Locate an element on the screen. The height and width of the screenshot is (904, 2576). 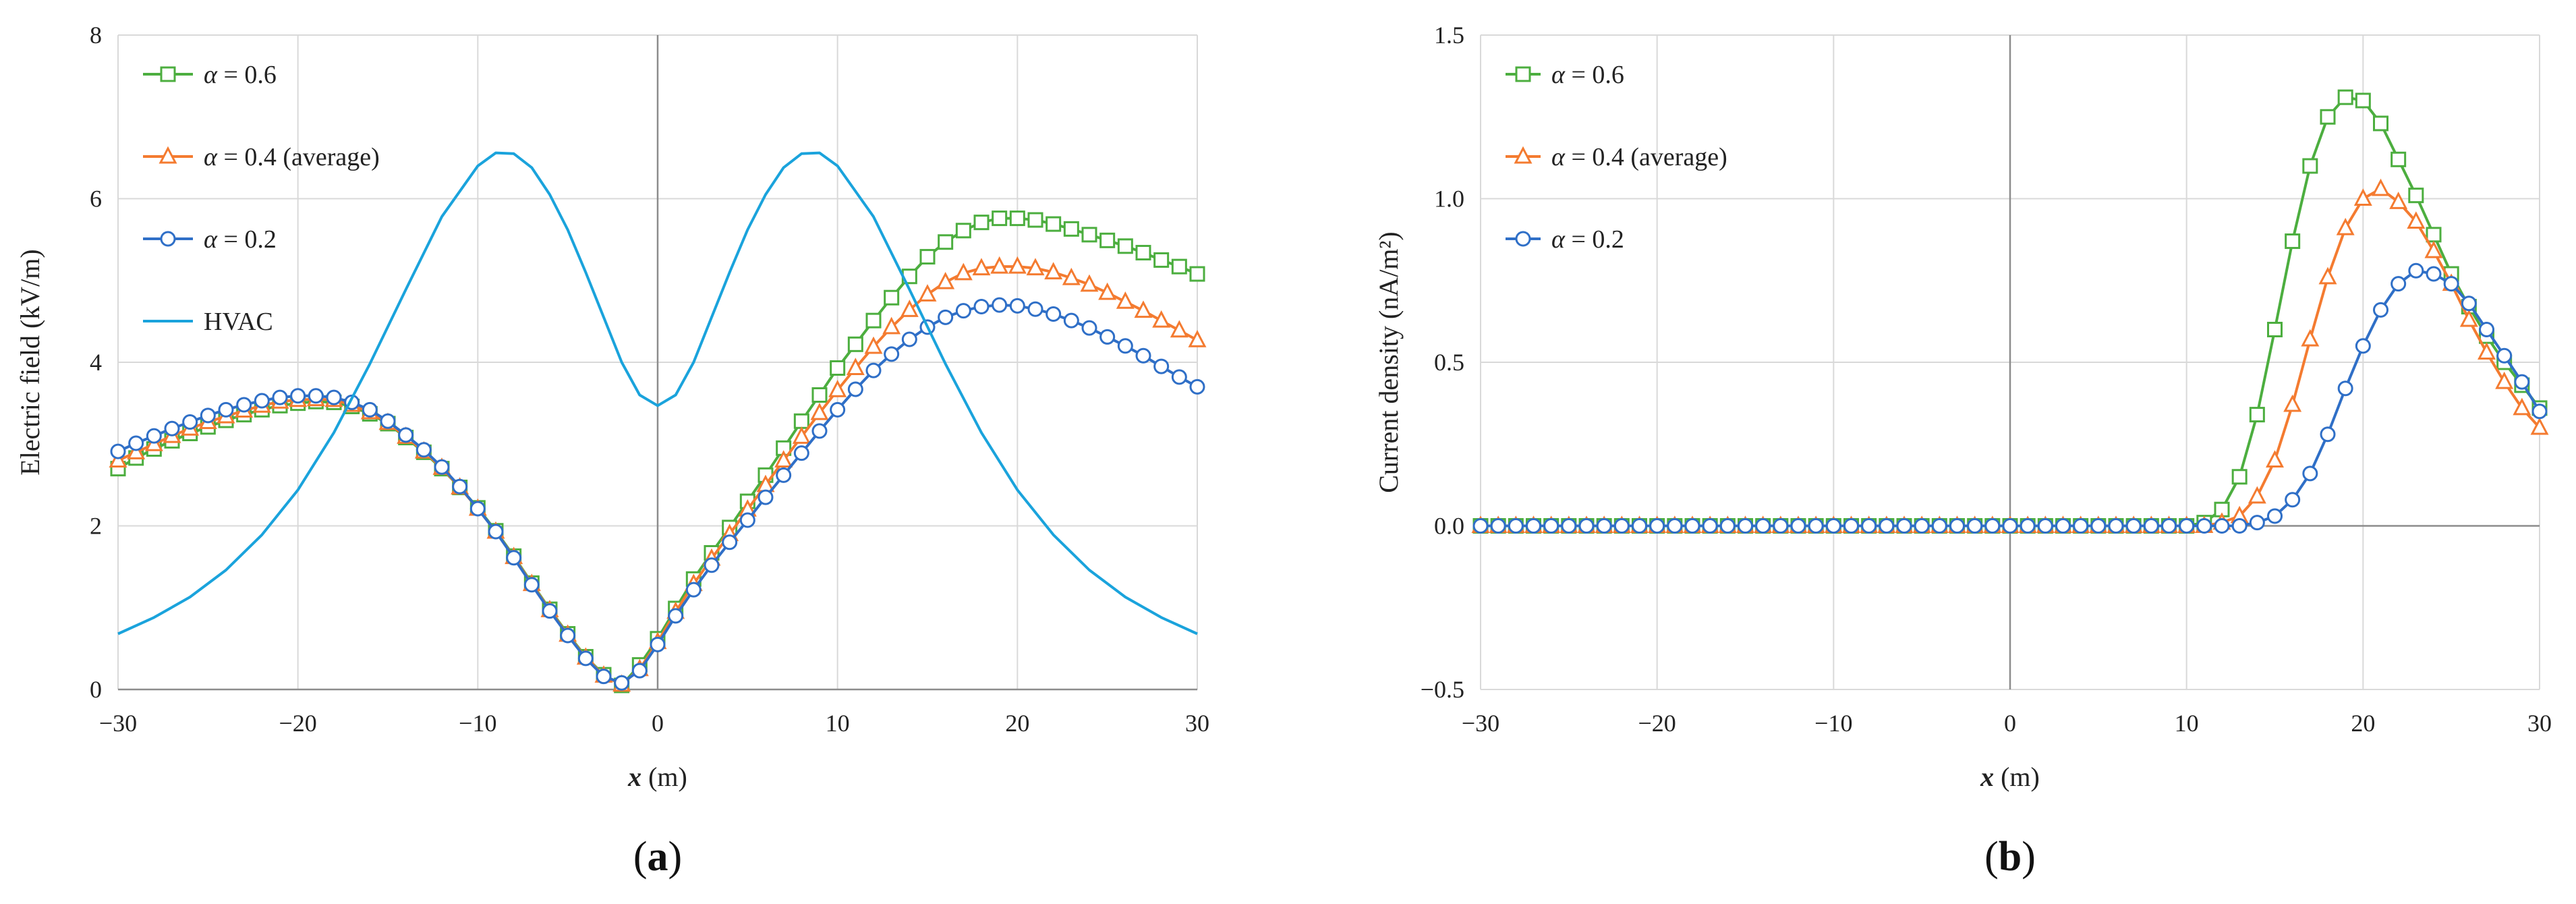
x-axis-title-symbol: x is located at coordinates (634, 777).